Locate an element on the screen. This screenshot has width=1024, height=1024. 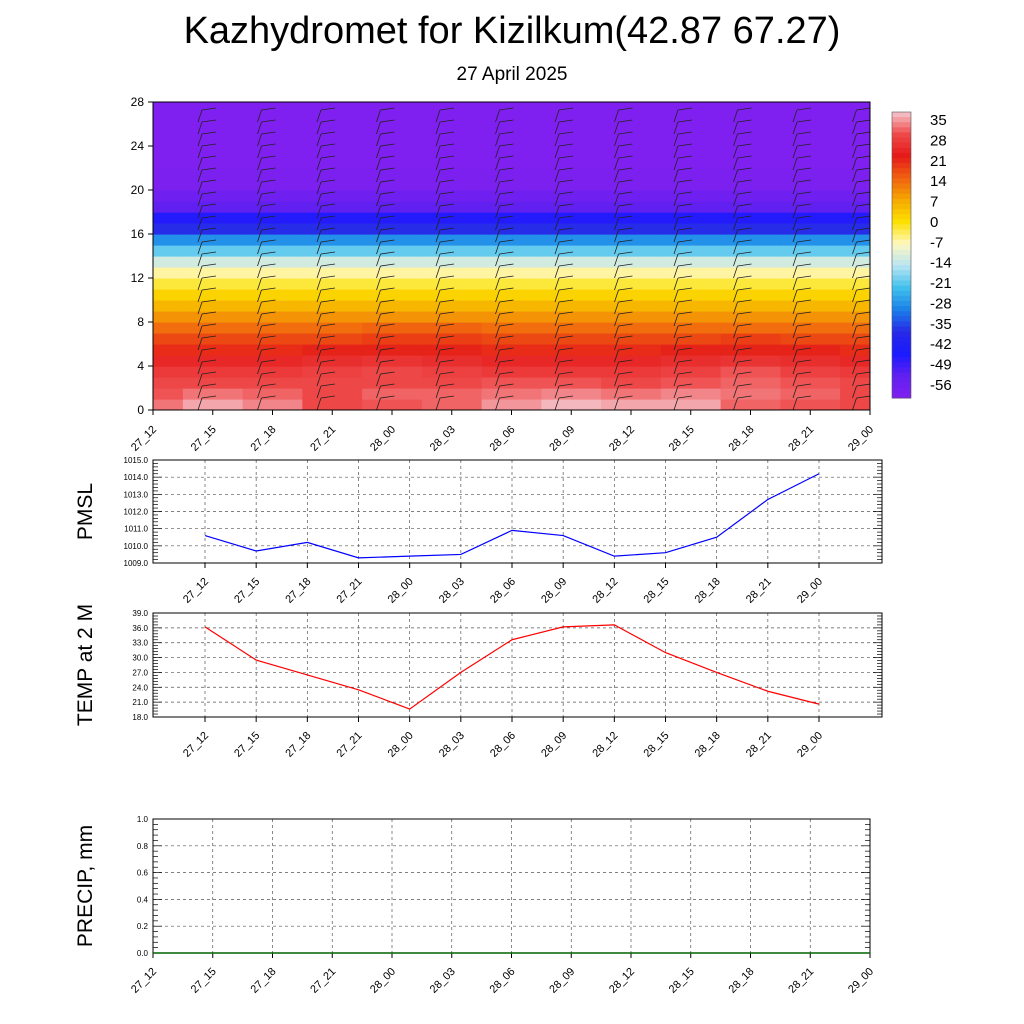
y-tick-label: 1010.0 is located at coordinates (136, 546).